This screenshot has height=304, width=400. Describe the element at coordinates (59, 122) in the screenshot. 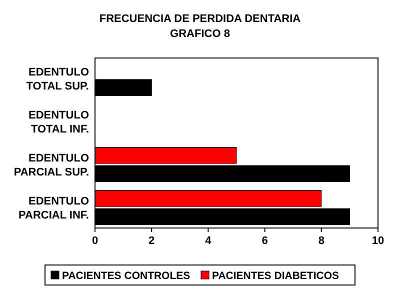

I see `y-tick-label: EDENTULO TOTAL INF.` at that location.